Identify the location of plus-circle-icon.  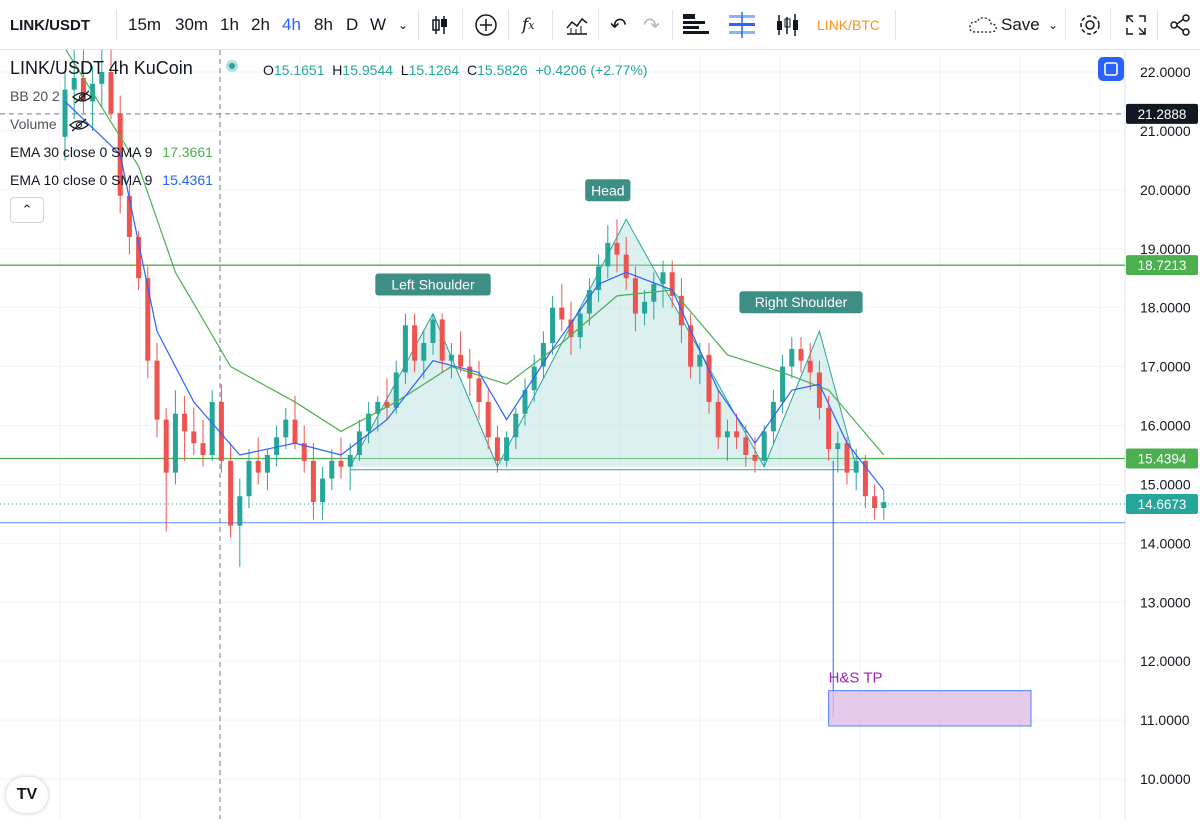
(486, 25).